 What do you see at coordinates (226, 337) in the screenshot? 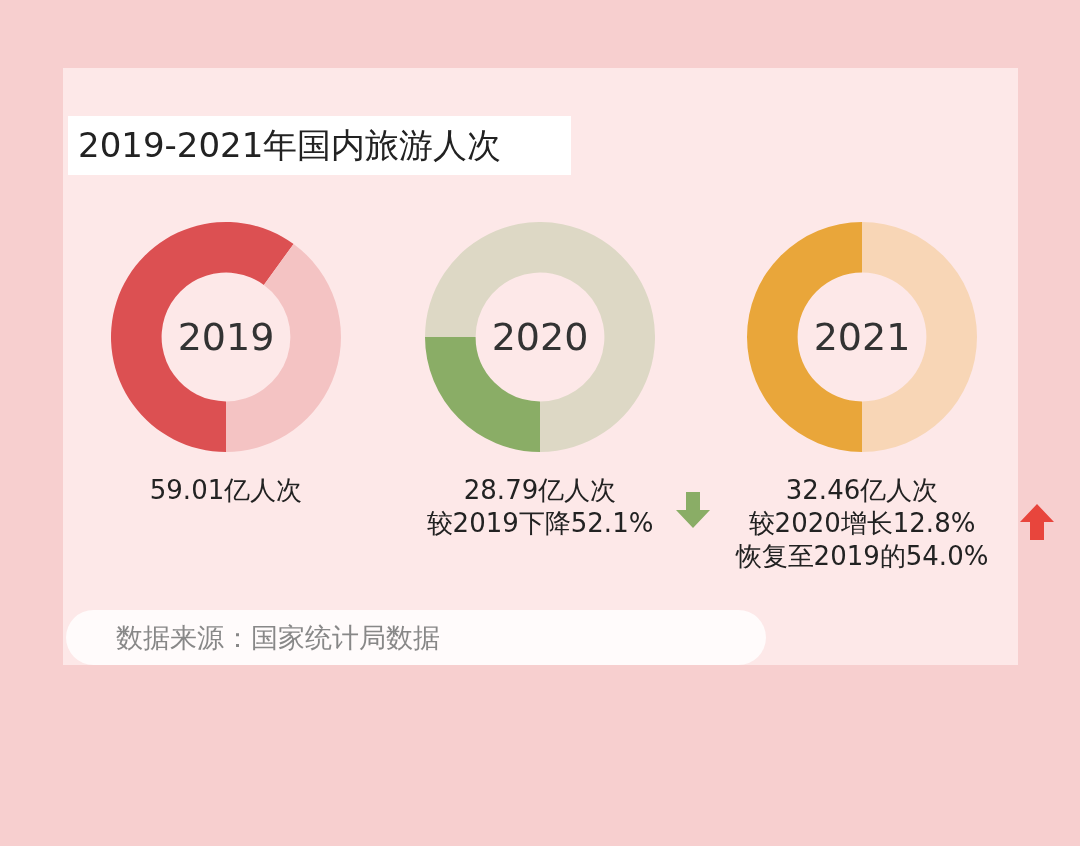
I see `text: 2019` at bounding box center [226, 337].